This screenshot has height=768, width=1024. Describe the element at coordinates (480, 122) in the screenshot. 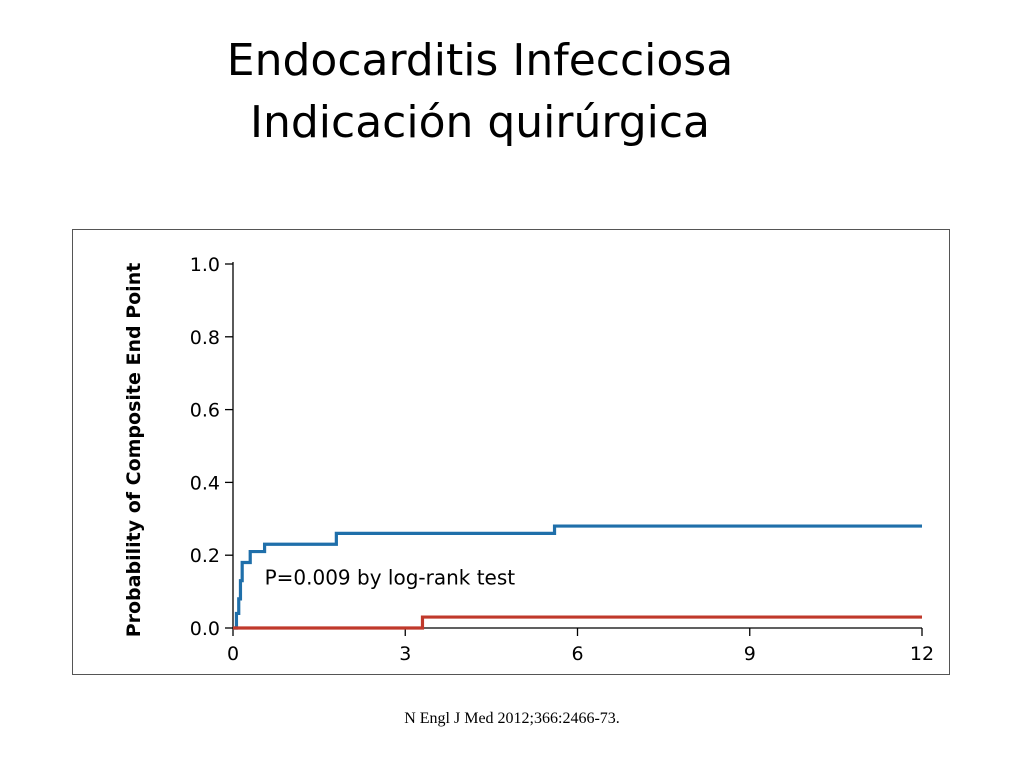

I see `title-line-2: Indicación quirúrgica` at that location.